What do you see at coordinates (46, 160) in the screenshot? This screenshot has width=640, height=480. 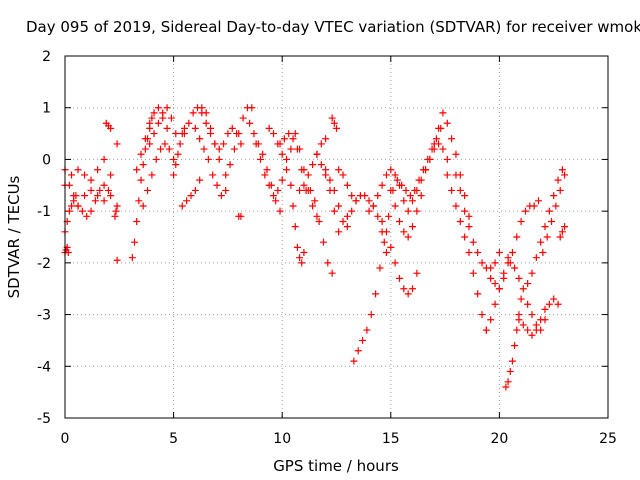 I see `y-tick-label: 0` at bounding box center [46, 160].